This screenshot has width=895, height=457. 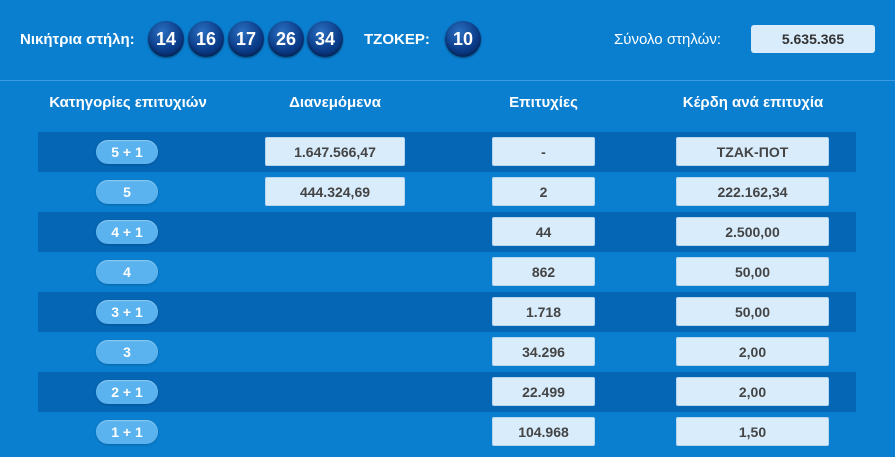 I want to click on prize-per-winner: 222.162,34, so click(x=752, y=191).